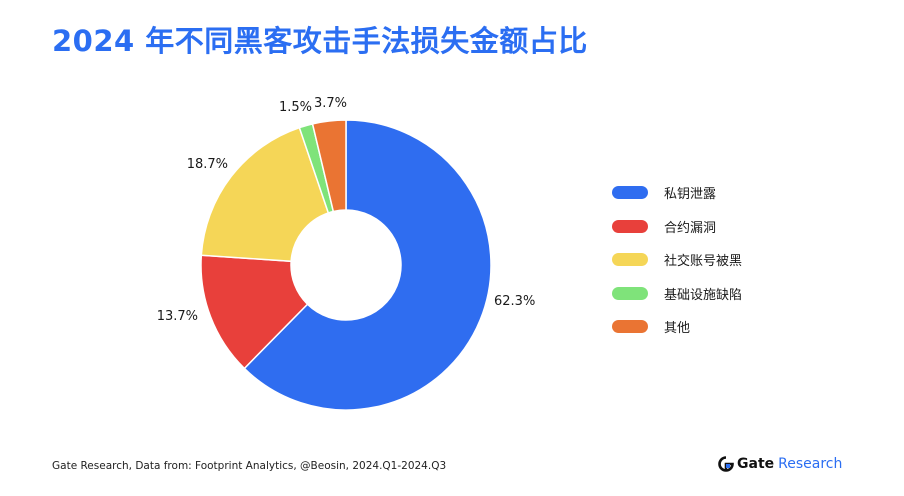  What do you see at coordinates (703, 262) in the screenshot?
I see `legend-label: 社交账号被黑` at bounding box center [703, 262].